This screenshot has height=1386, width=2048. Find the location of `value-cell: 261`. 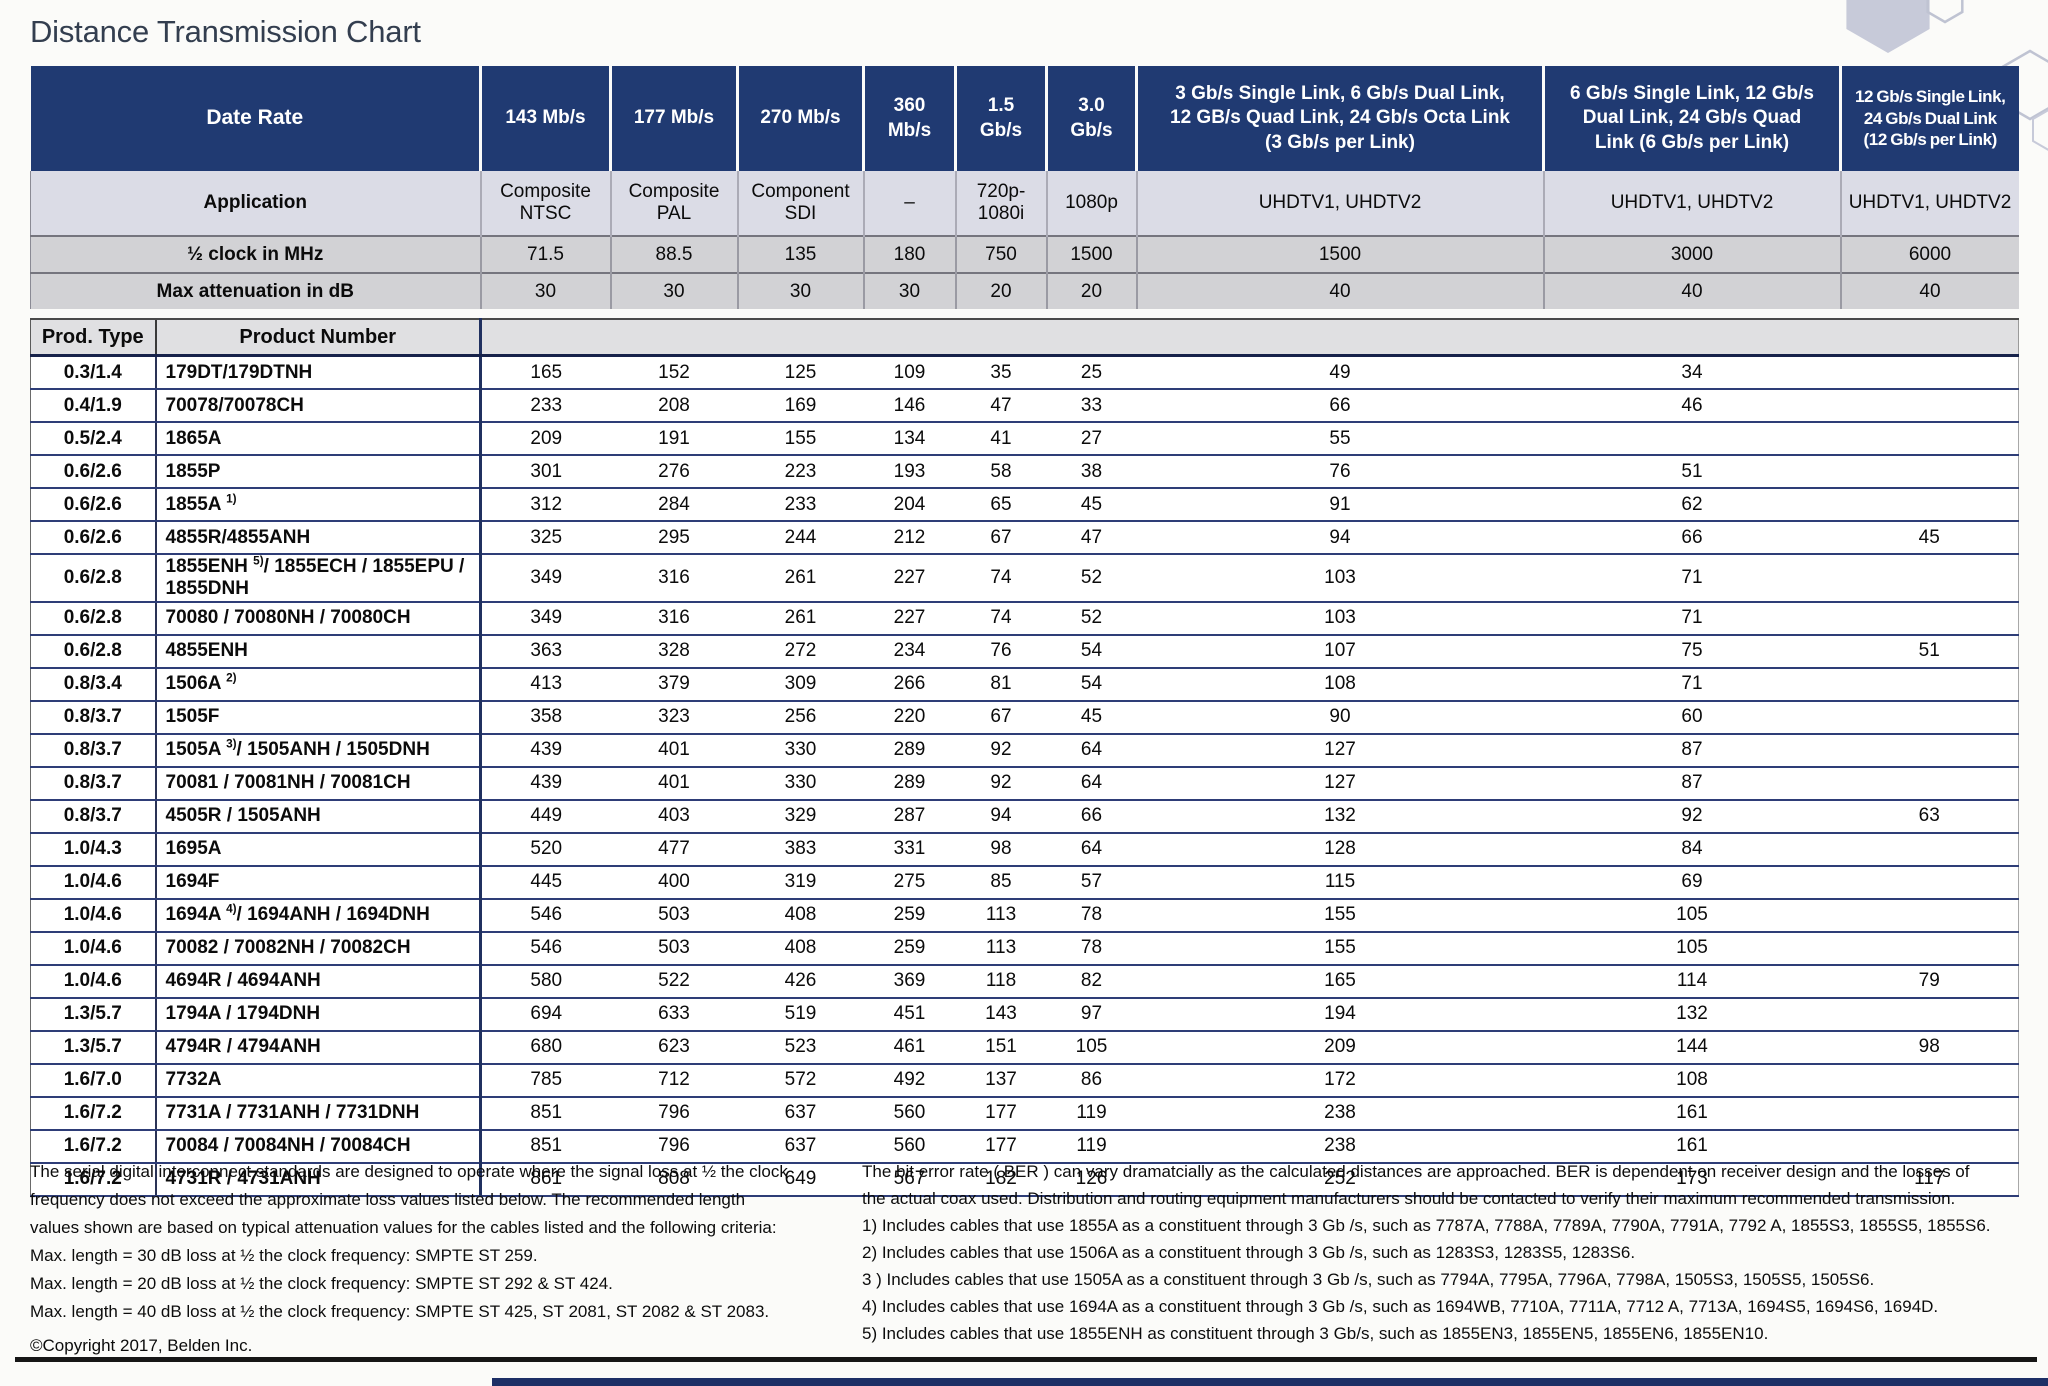

value-cell: 261 is located at coordinates (800, 578).